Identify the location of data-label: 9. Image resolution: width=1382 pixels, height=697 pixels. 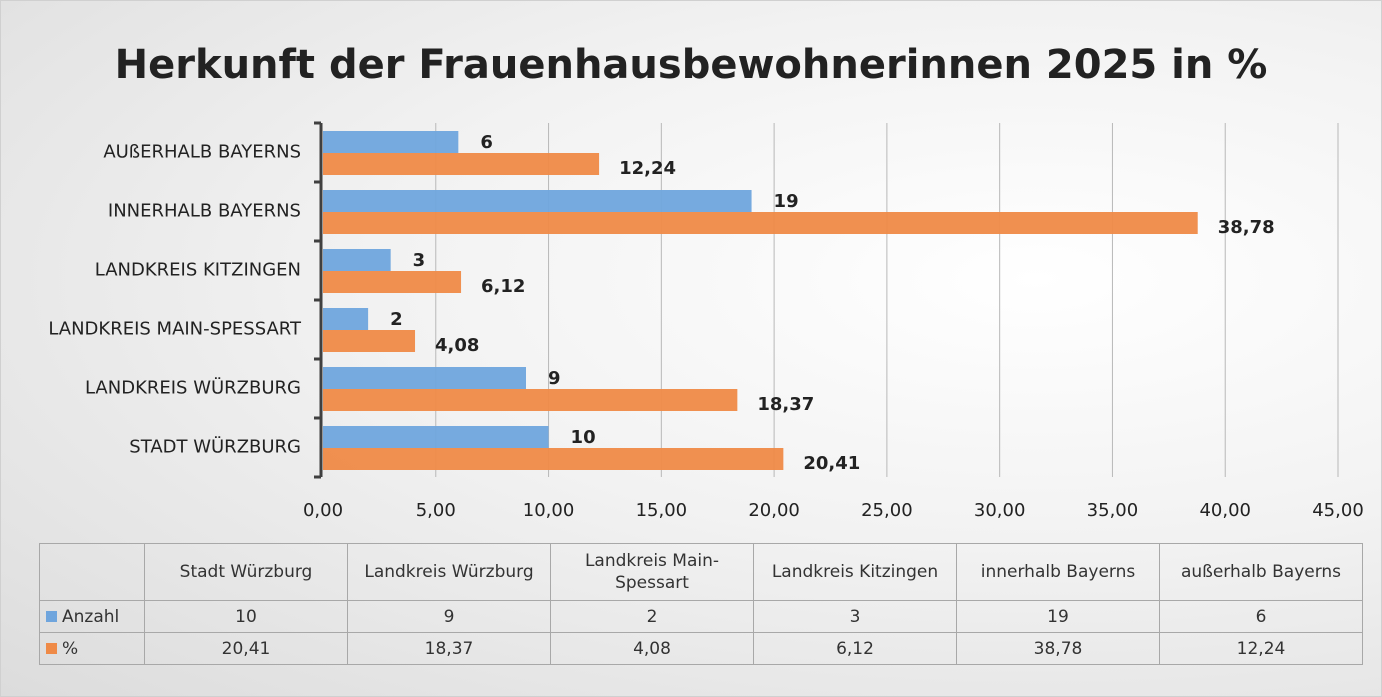
(554, 378).